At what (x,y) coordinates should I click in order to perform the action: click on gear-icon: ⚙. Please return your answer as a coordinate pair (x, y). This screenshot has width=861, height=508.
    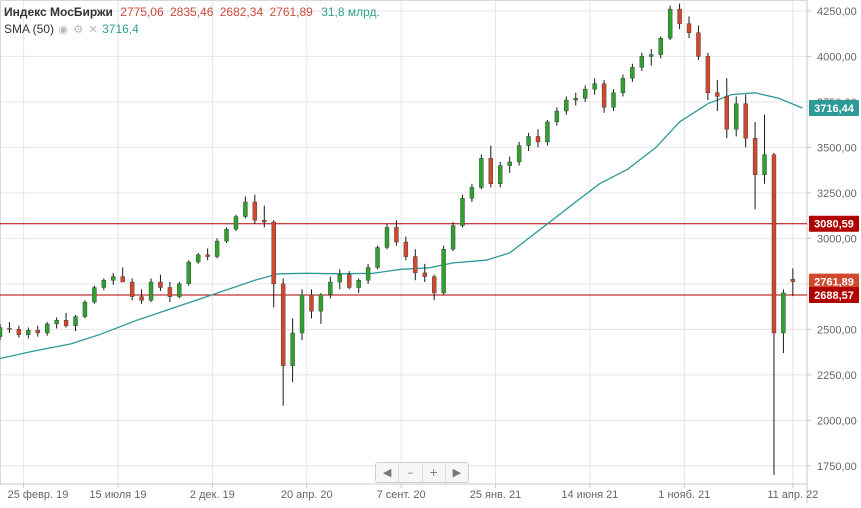
    Looking at the image, I should click on (78, 30).